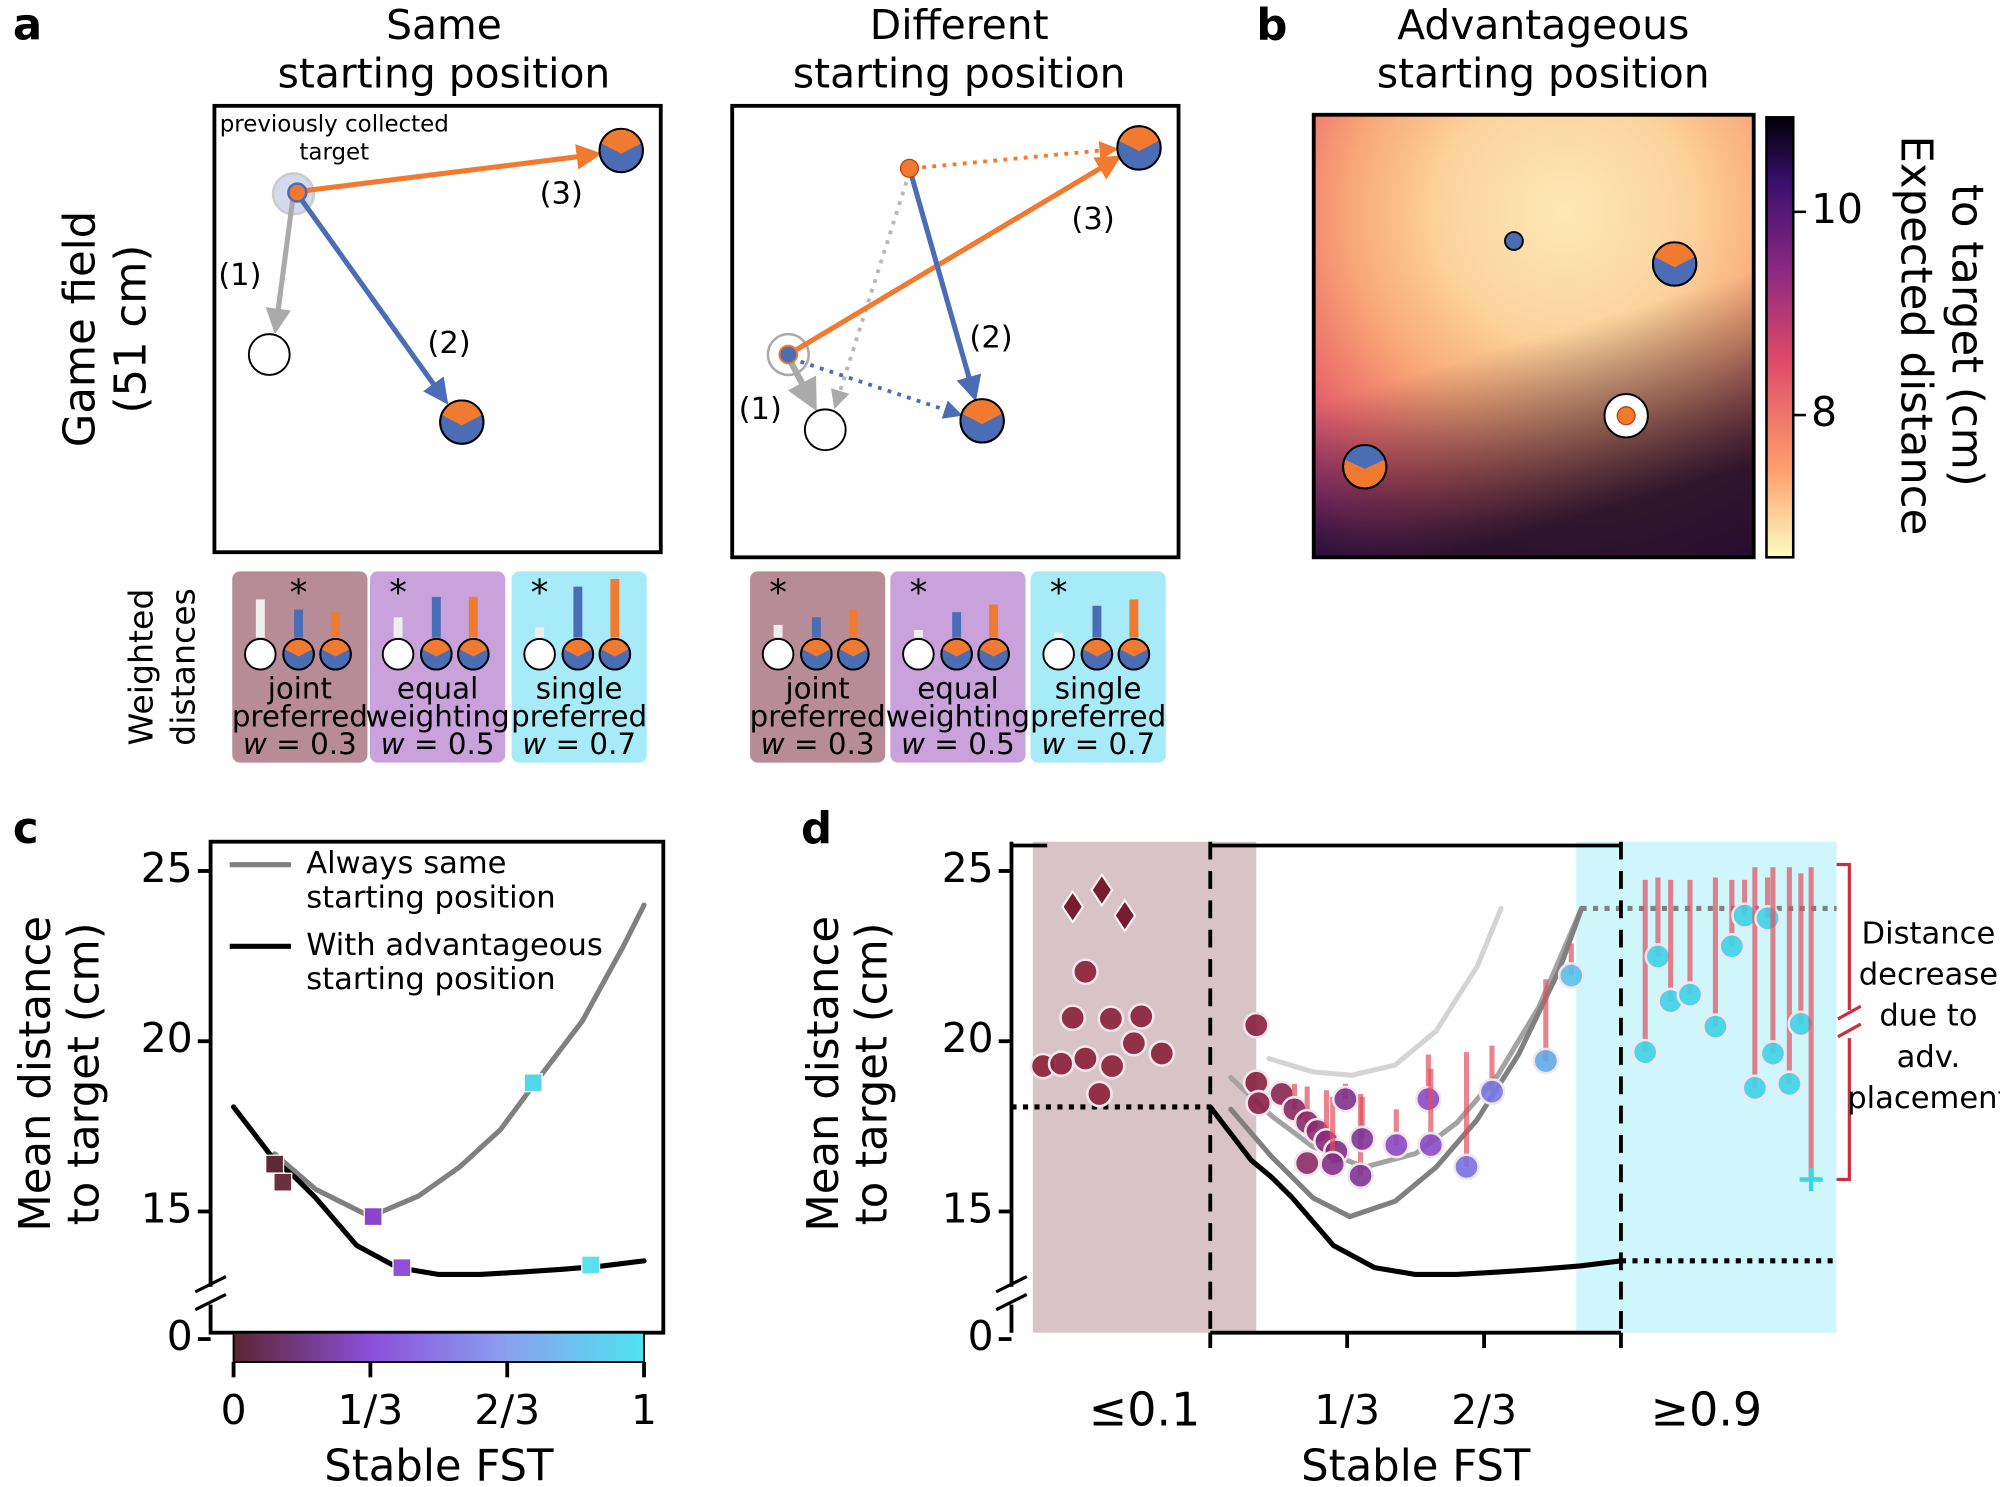 This screenshot has width=2000, height=1487. I want to click on colorbar, so click(1780, 337).